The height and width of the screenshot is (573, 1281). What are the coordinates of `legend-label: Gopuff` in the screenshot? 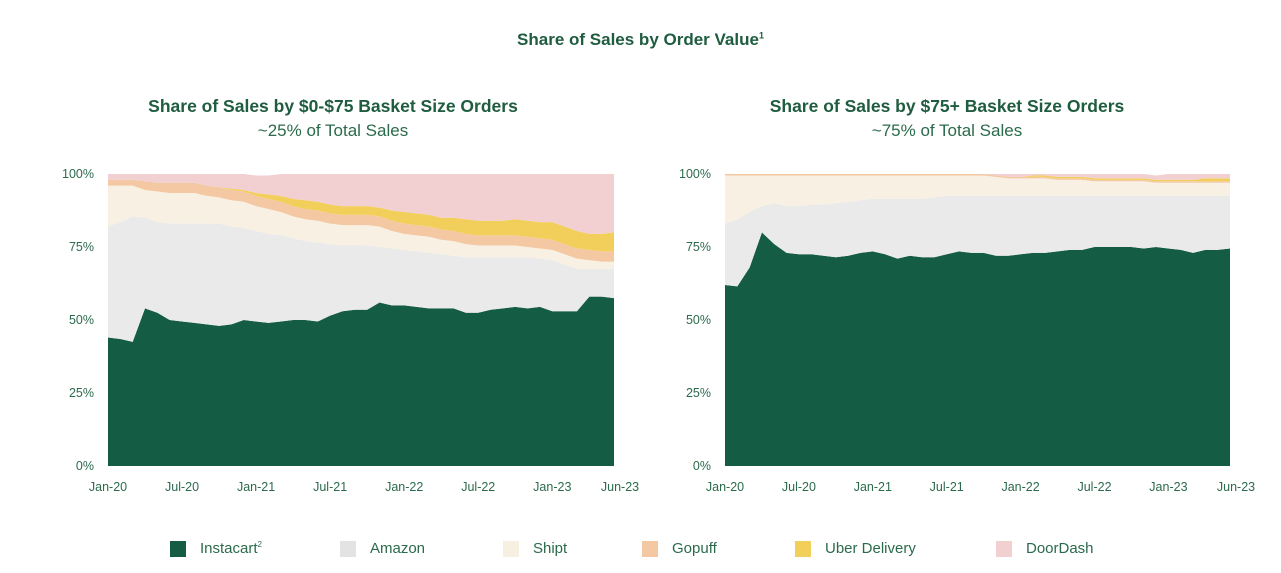 It's located at (694, 548).